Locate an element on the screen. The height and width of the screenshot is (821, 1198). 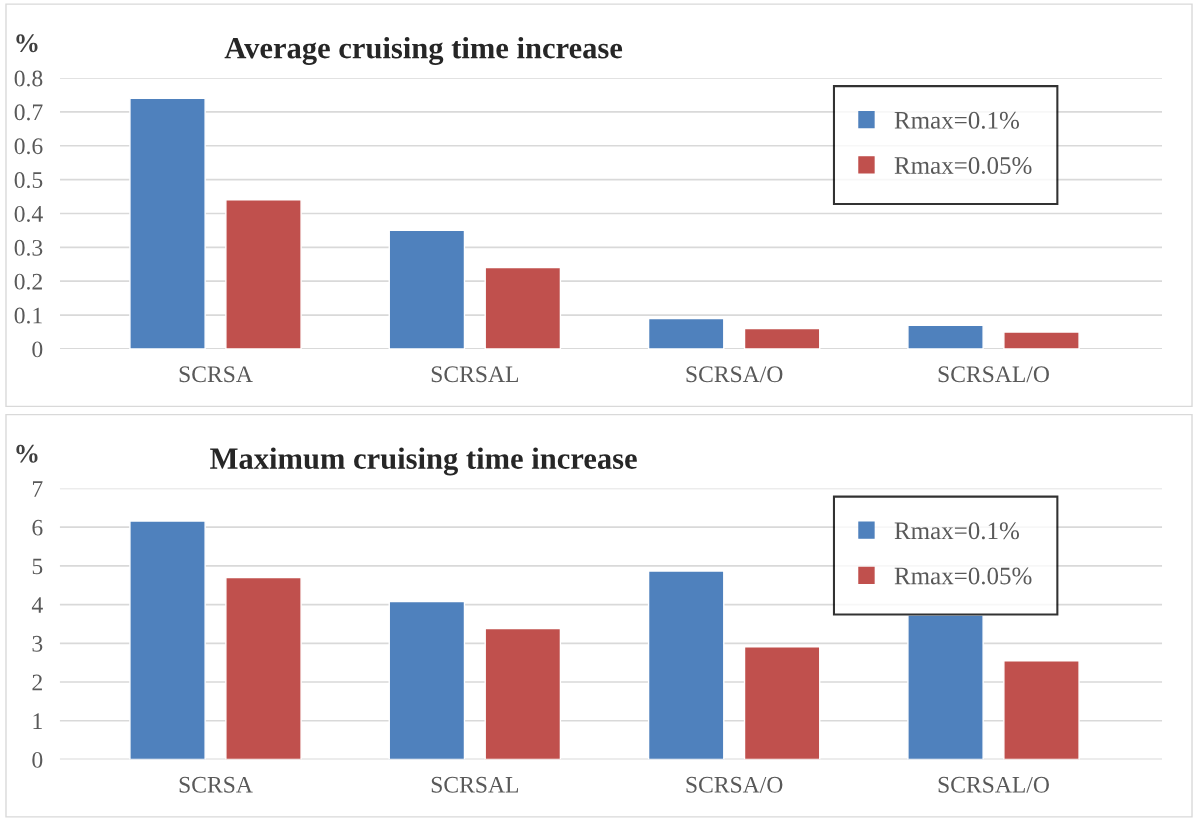
y-tick-label: 7 is located at coordinates (37, 489).